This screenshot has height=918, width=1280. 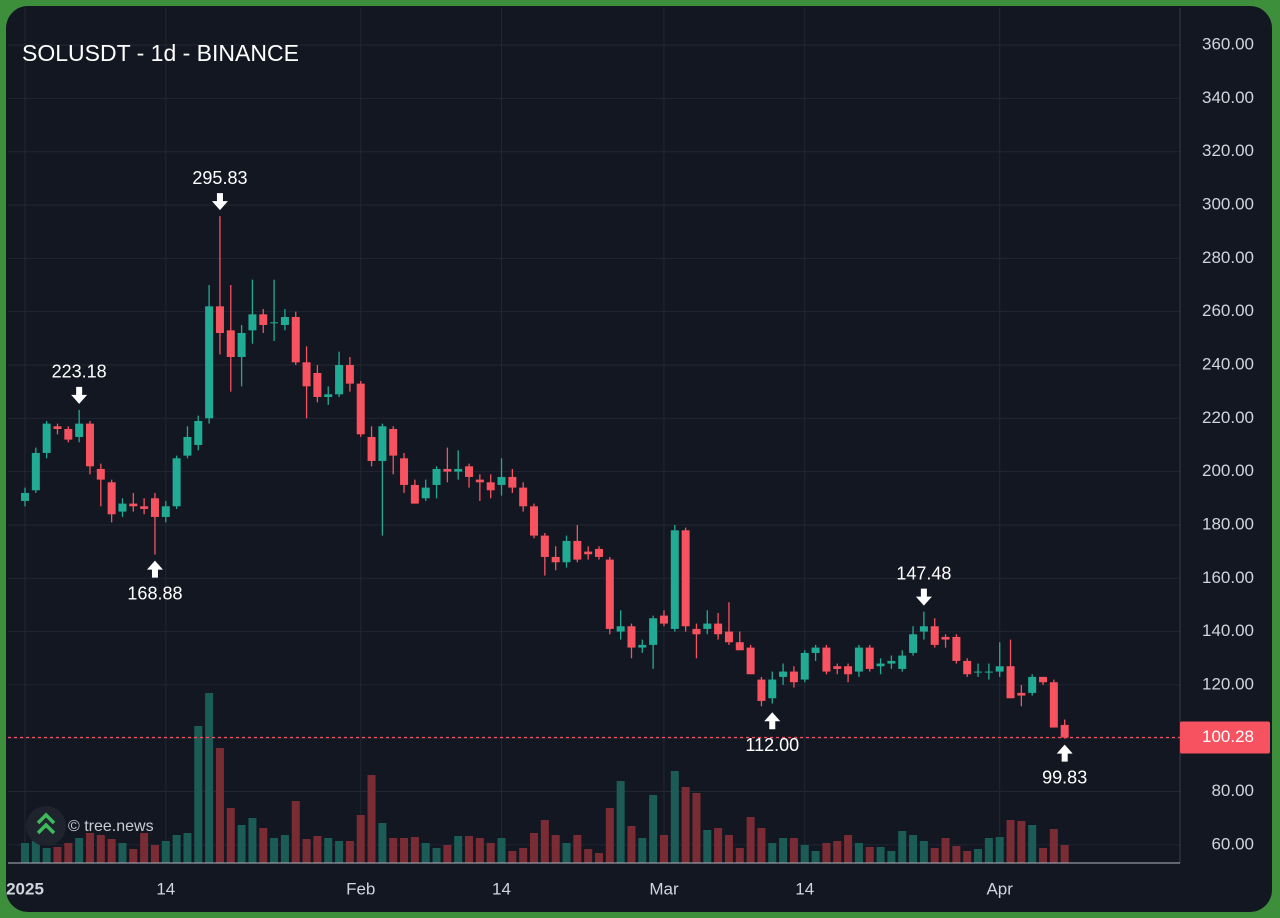 What do you see at coordinates (1228, 470) in the screenshot?
I see `y-tick-label: 200.00` at bounding box center [1228, 470].